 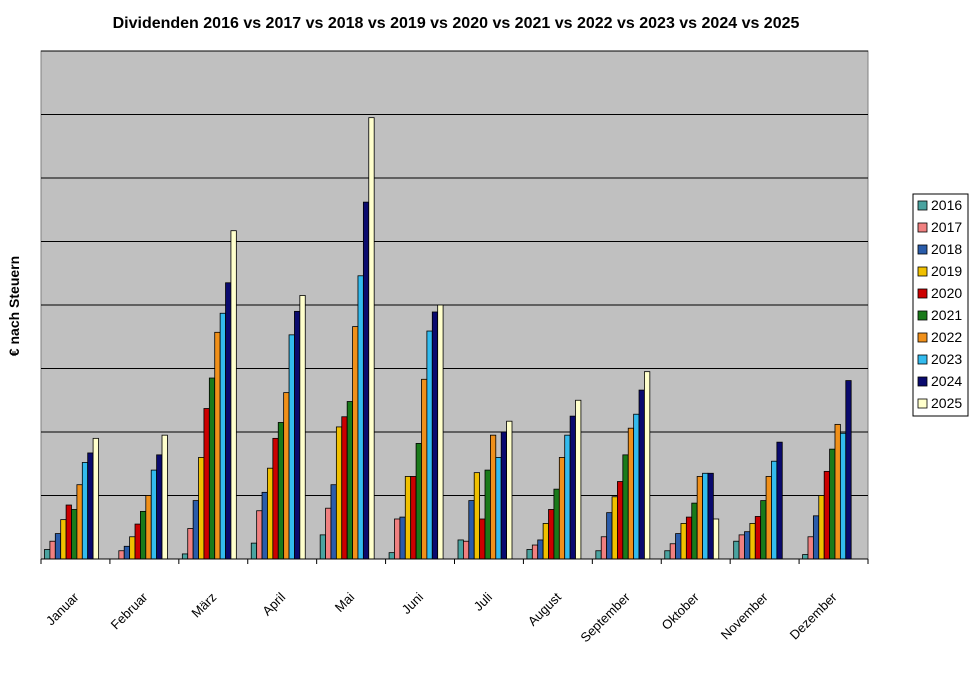 What do you see at coordinates (264, 525) in the screenshot?
I see `bar-2018-april` at bounding box center [264, 525].